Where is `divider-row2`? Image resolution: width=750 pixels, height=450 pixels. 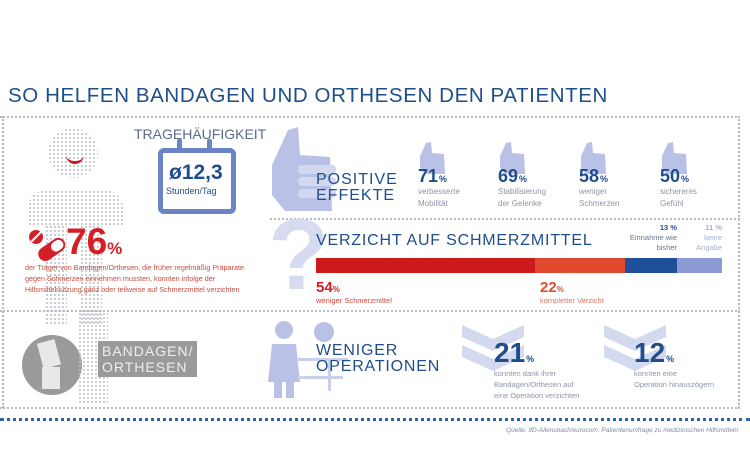
divider-row2 is located at coordinates (370, 311).